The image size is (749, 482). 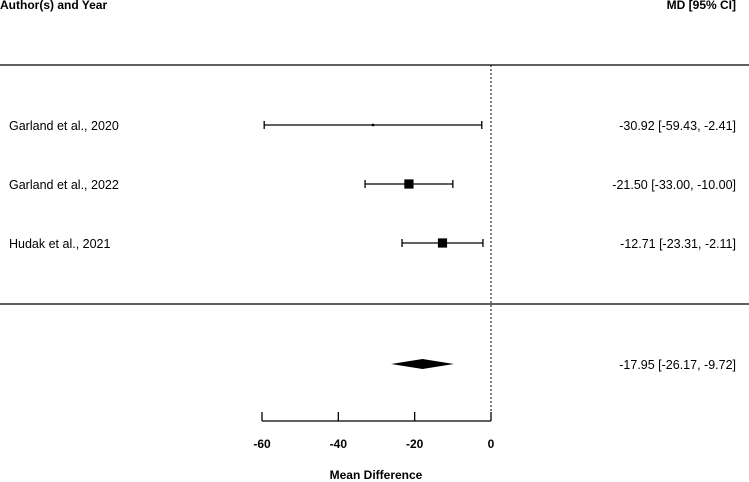 I want to click on ci-text: -30.92 [-59.43, -2.41], so click(x=677, y=126).